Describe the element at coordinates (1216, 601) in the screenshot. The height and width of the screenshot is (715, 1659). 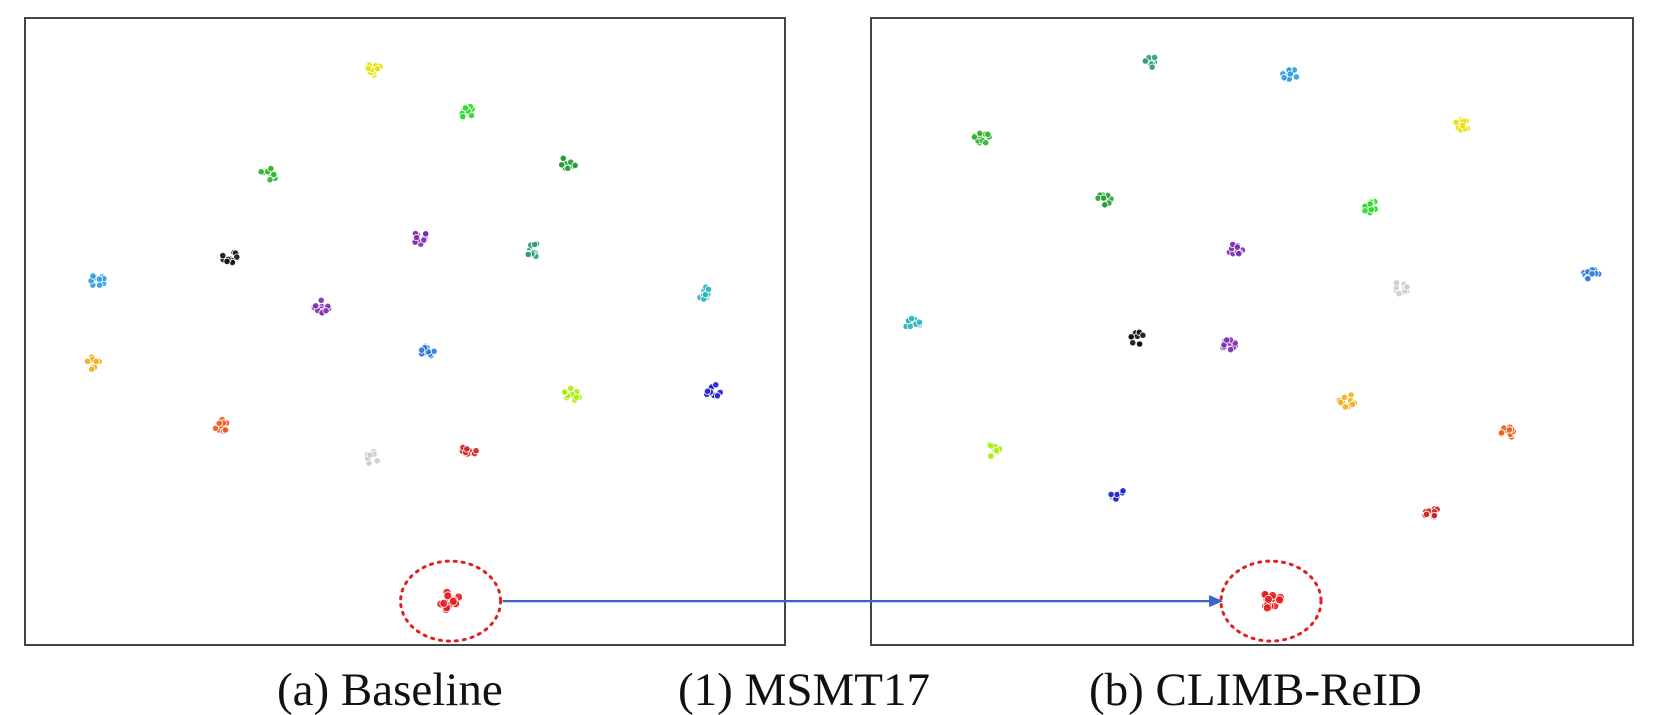
I see `arrow-head` at that location.